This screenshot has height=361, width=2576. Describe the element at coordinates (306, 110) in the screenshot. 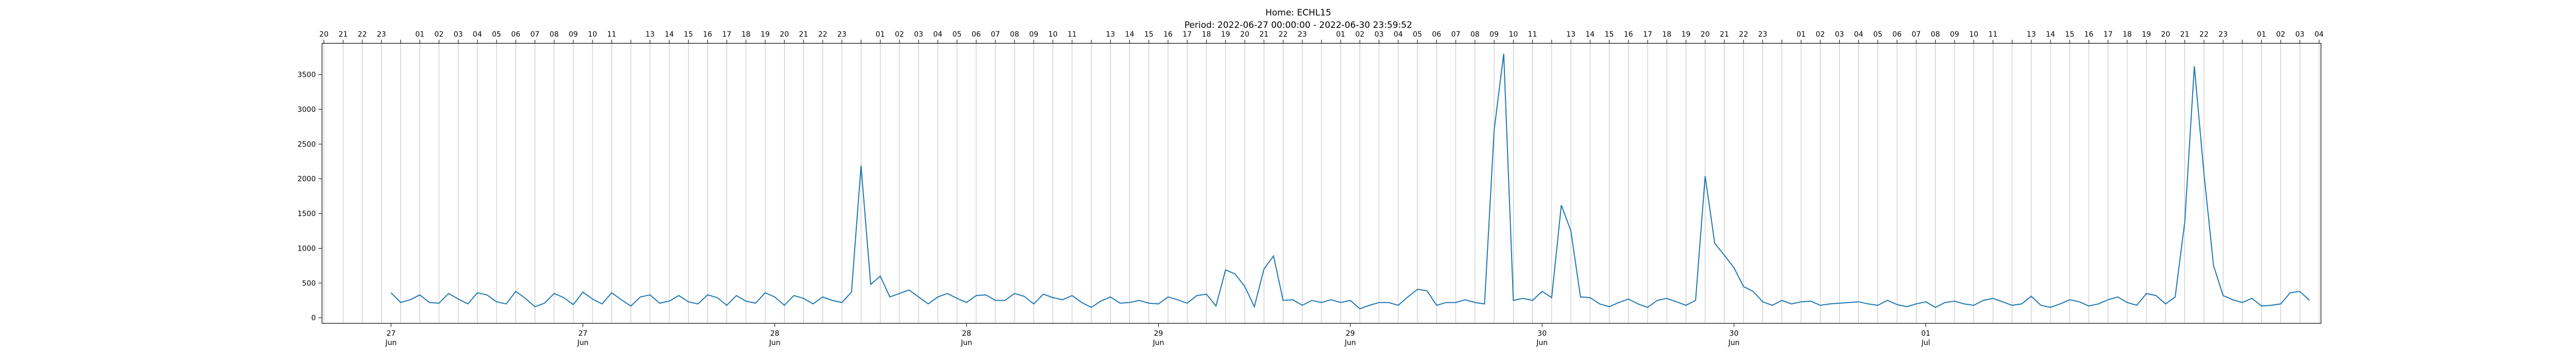

I see `y-tick-label: 3000` at that location.